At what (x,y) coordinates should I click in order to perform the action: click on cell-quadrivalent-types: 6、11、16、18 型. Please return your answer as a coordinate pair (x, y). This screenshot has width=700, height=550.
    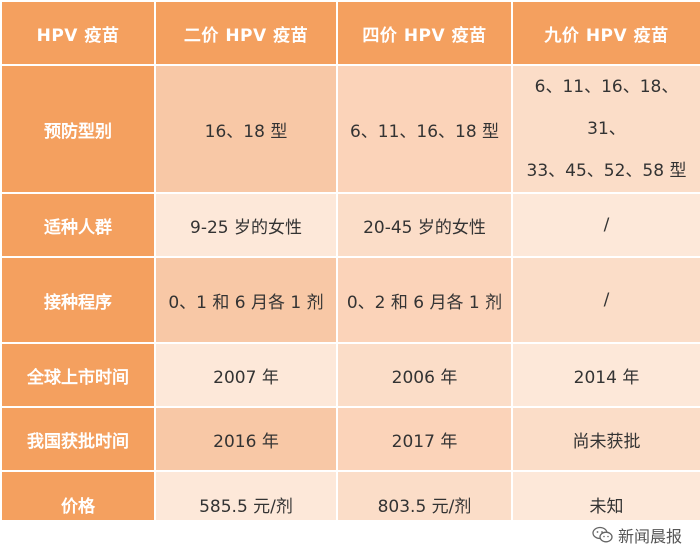
    Looking at the image, I should click on (424, 129).